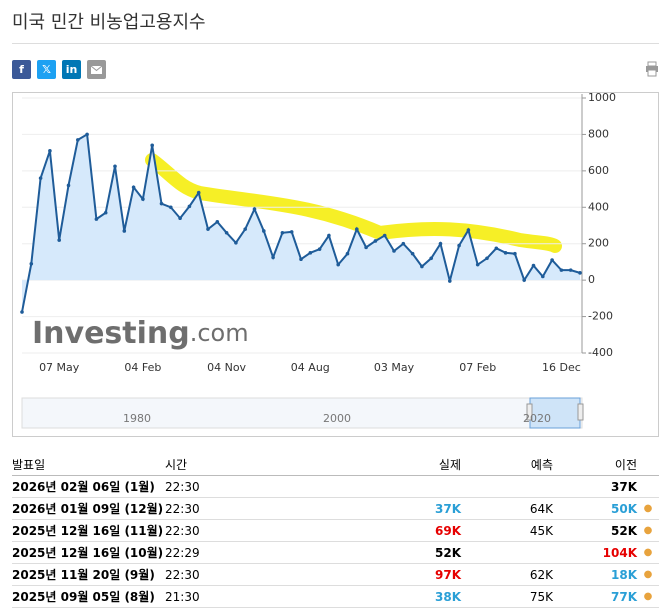 Image resolution: width=659 pixels, height=614 pixels. What do you see at coordinates (302, 413) in the screenshot?
I see `navigator` at bounding box center [302, 413].